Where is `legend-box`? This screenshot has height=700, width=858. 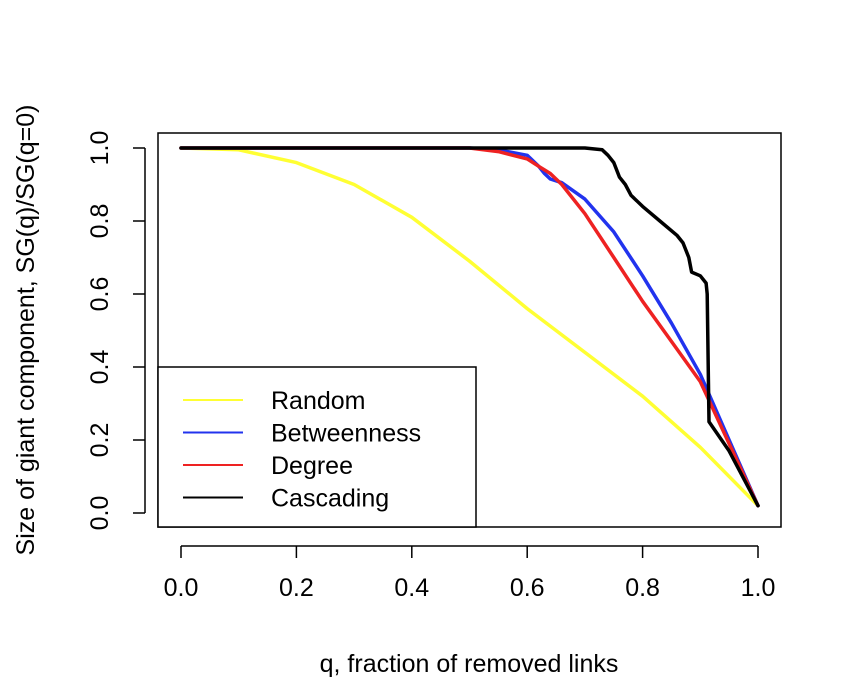 legend-box is located at coordinates (317, 447).